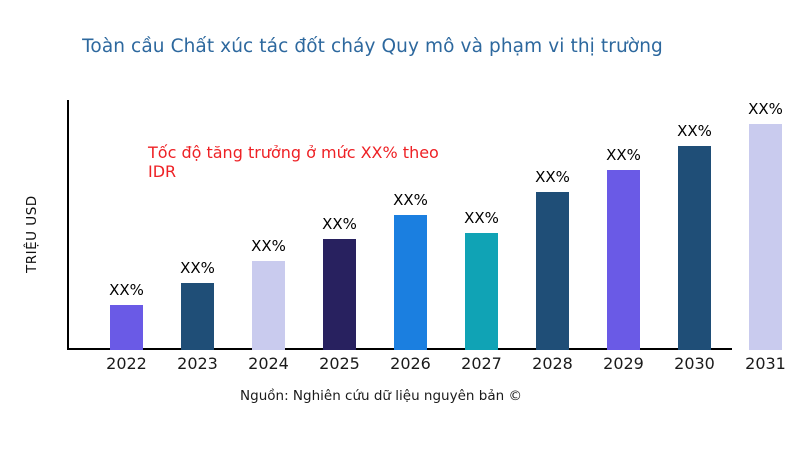  I want to click on bar-column-2024: XX%, so click(268, 293).